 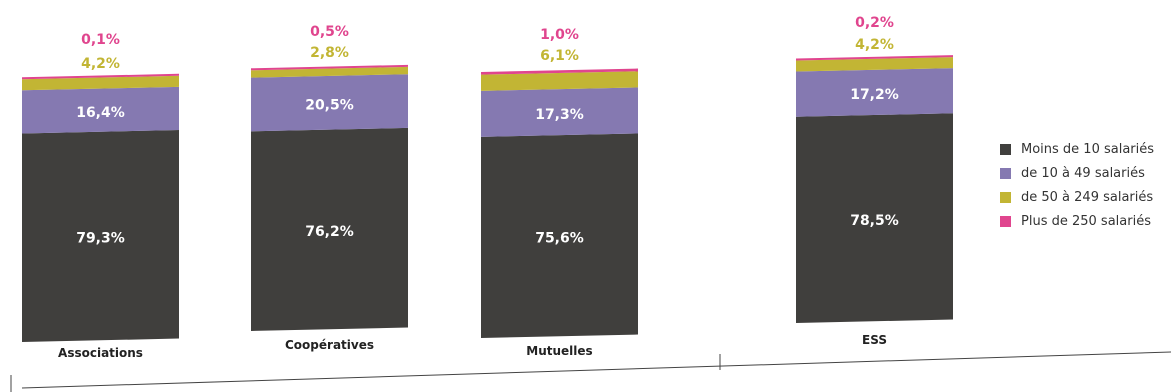 What do you see at coordinates (100, 353) in the screenshot?
I see `category-label: Associations` at bounding box center [100, 353].